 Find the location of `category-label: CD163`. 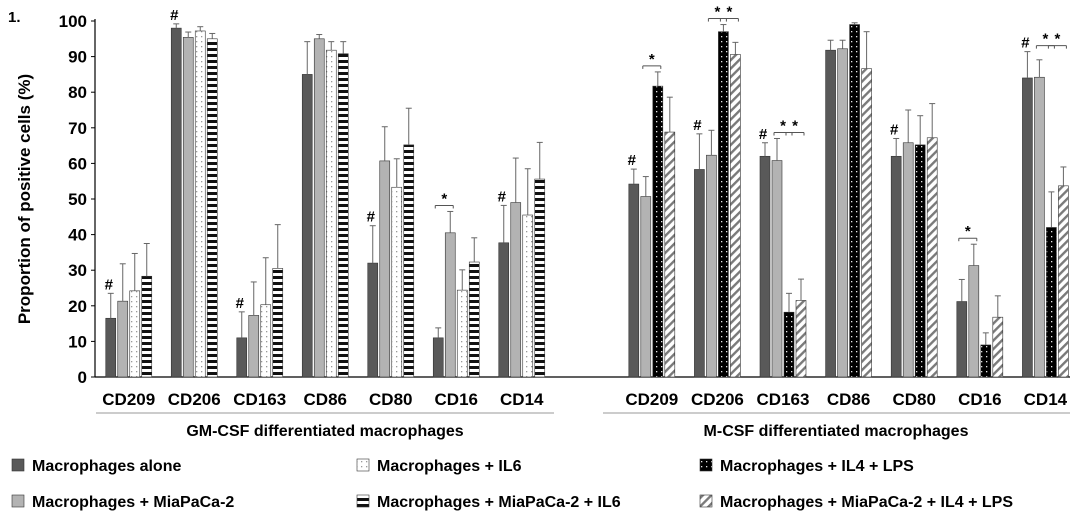

category-label: CD163 is located at coordinates (259, 399).